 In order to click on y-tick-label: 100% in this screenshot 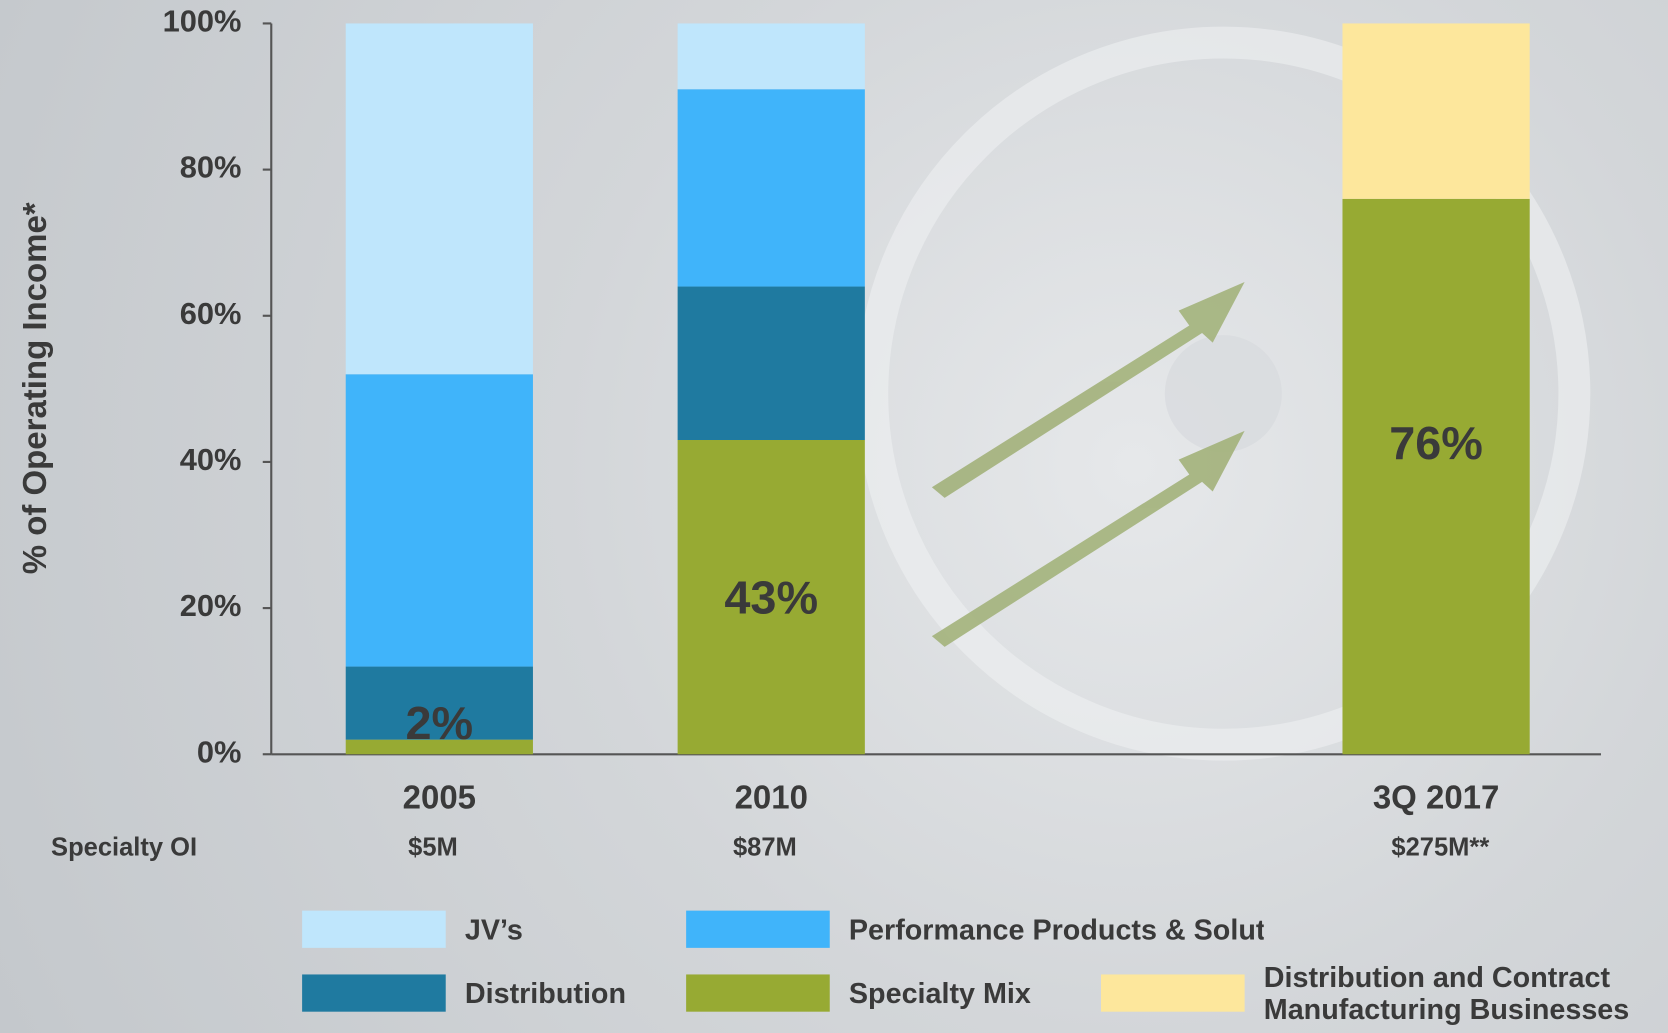, I will do `click(202, 21)`.